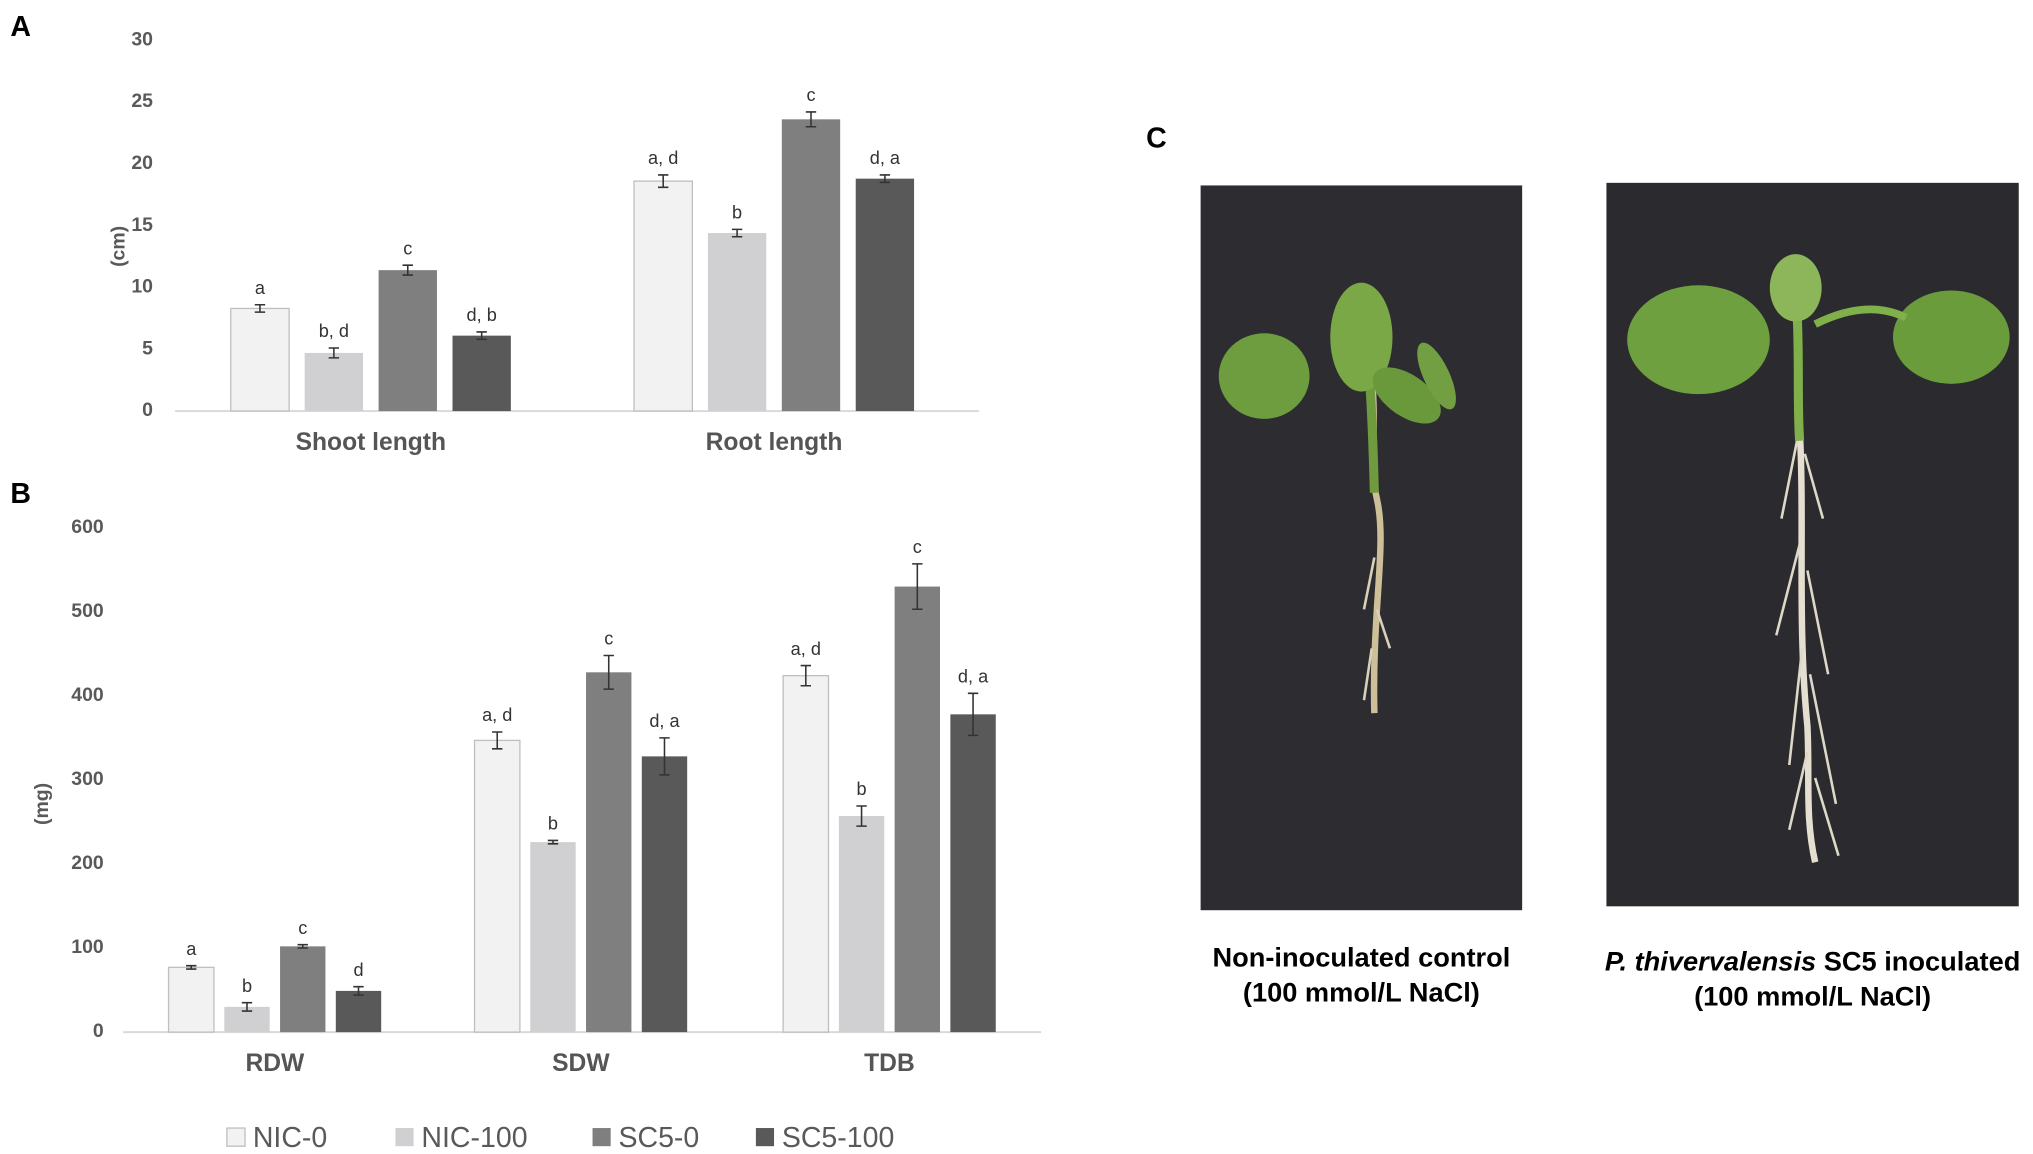  Describe the element at coordinates (147, 348) in the screenshot. I see `y-tick-label: 5` at that location.